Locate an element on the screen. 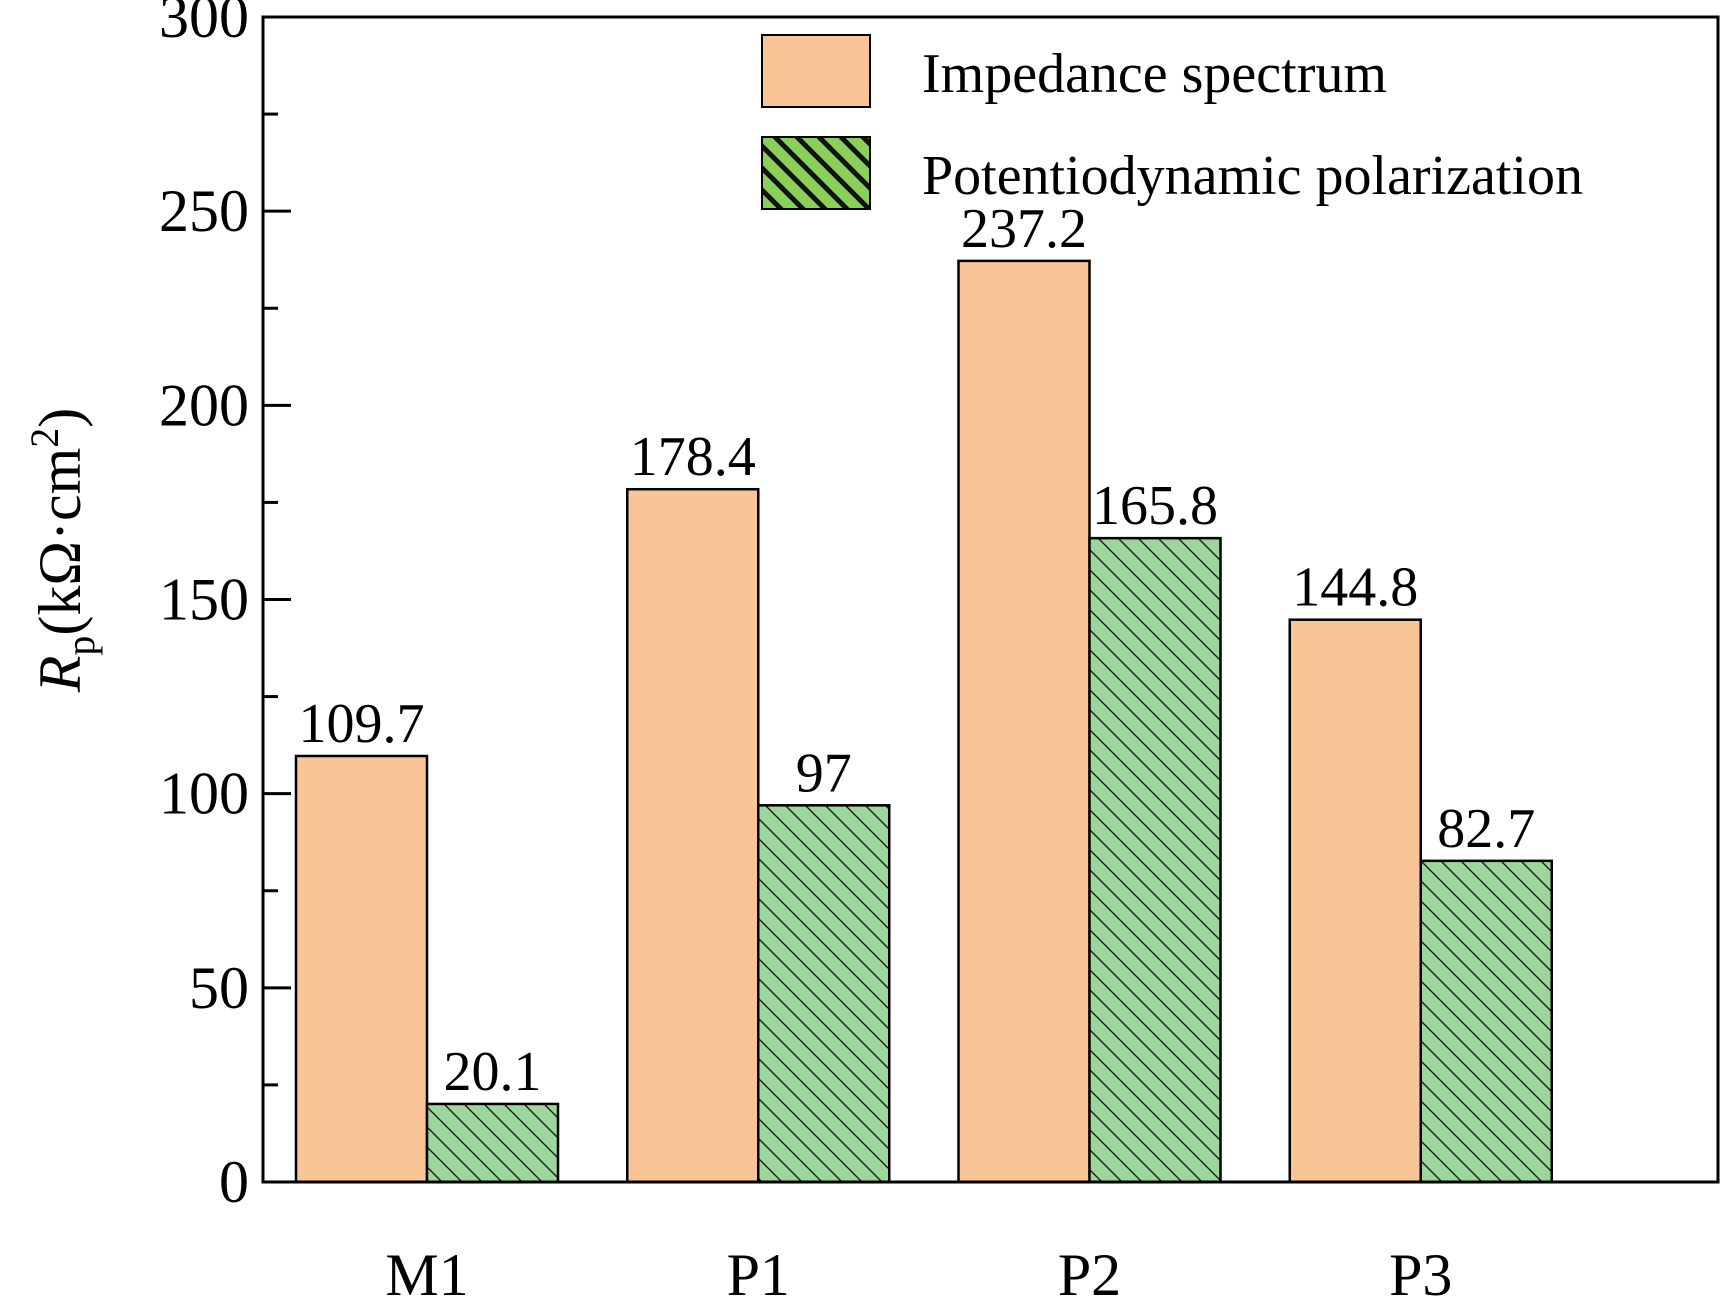  y-tick-label-150: 150 is located at coordinates (204, 600).